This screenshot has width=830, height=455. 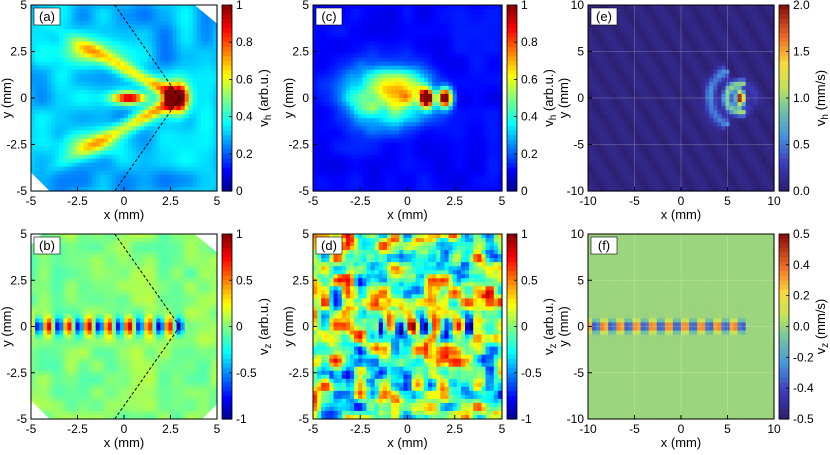 I want to click on colorbar-tick-label: 0, so click(x=524, y=191).